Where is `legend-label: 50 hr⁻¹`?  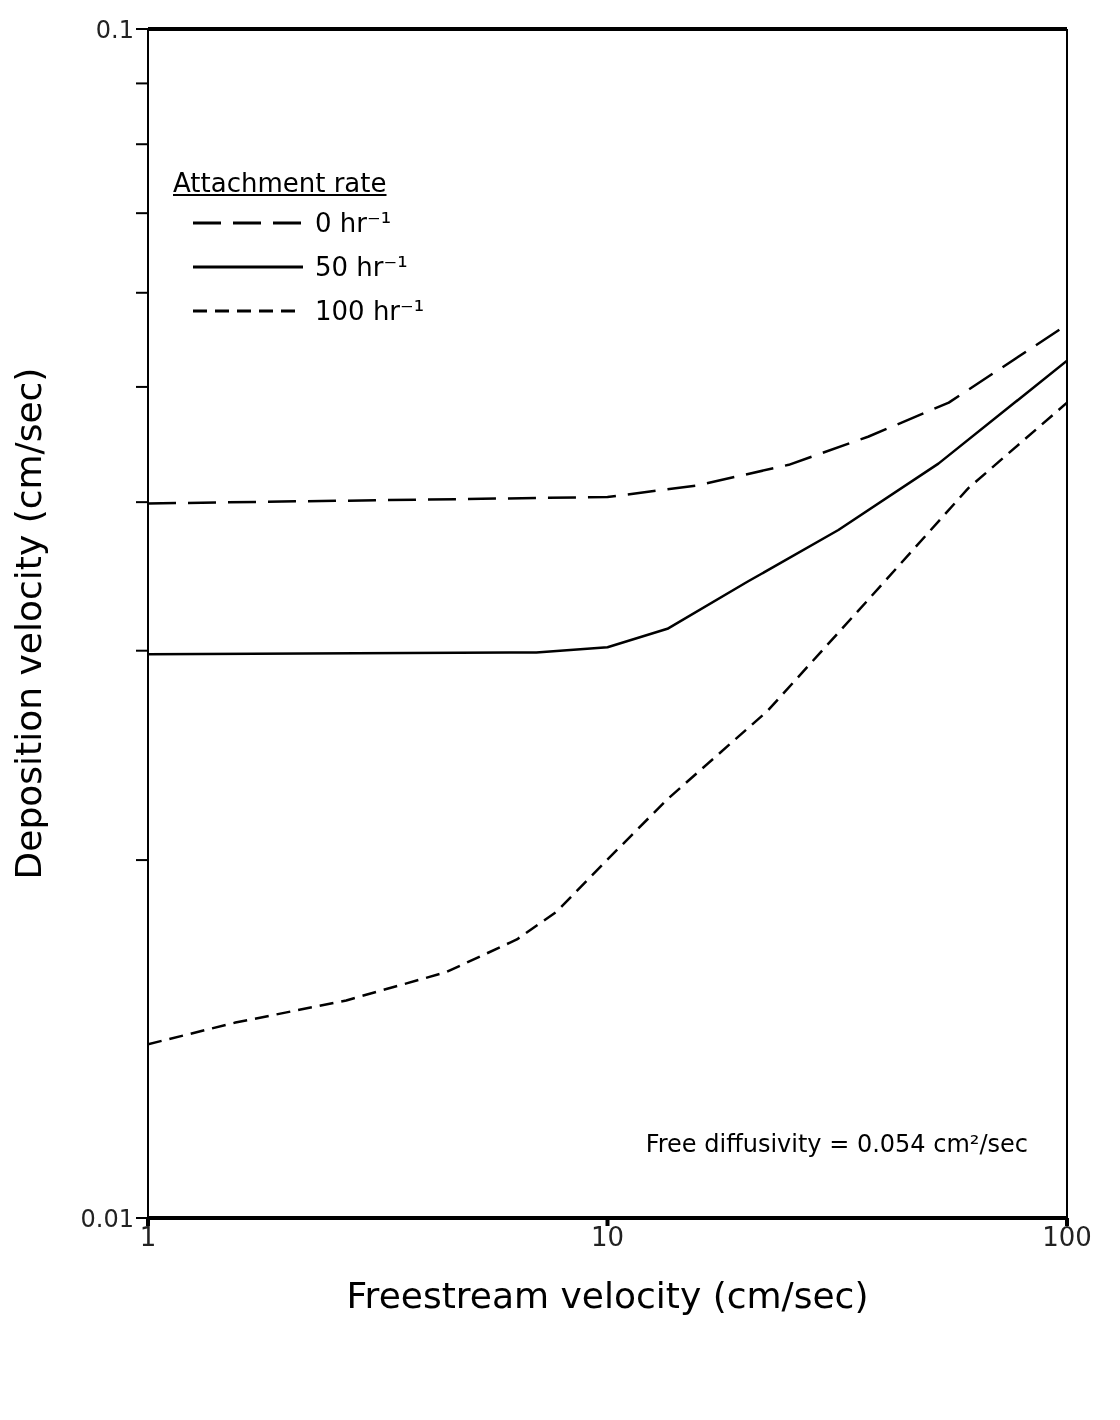
legend-label: 50 hr⁻¹ is located at coordinates (361, 267).